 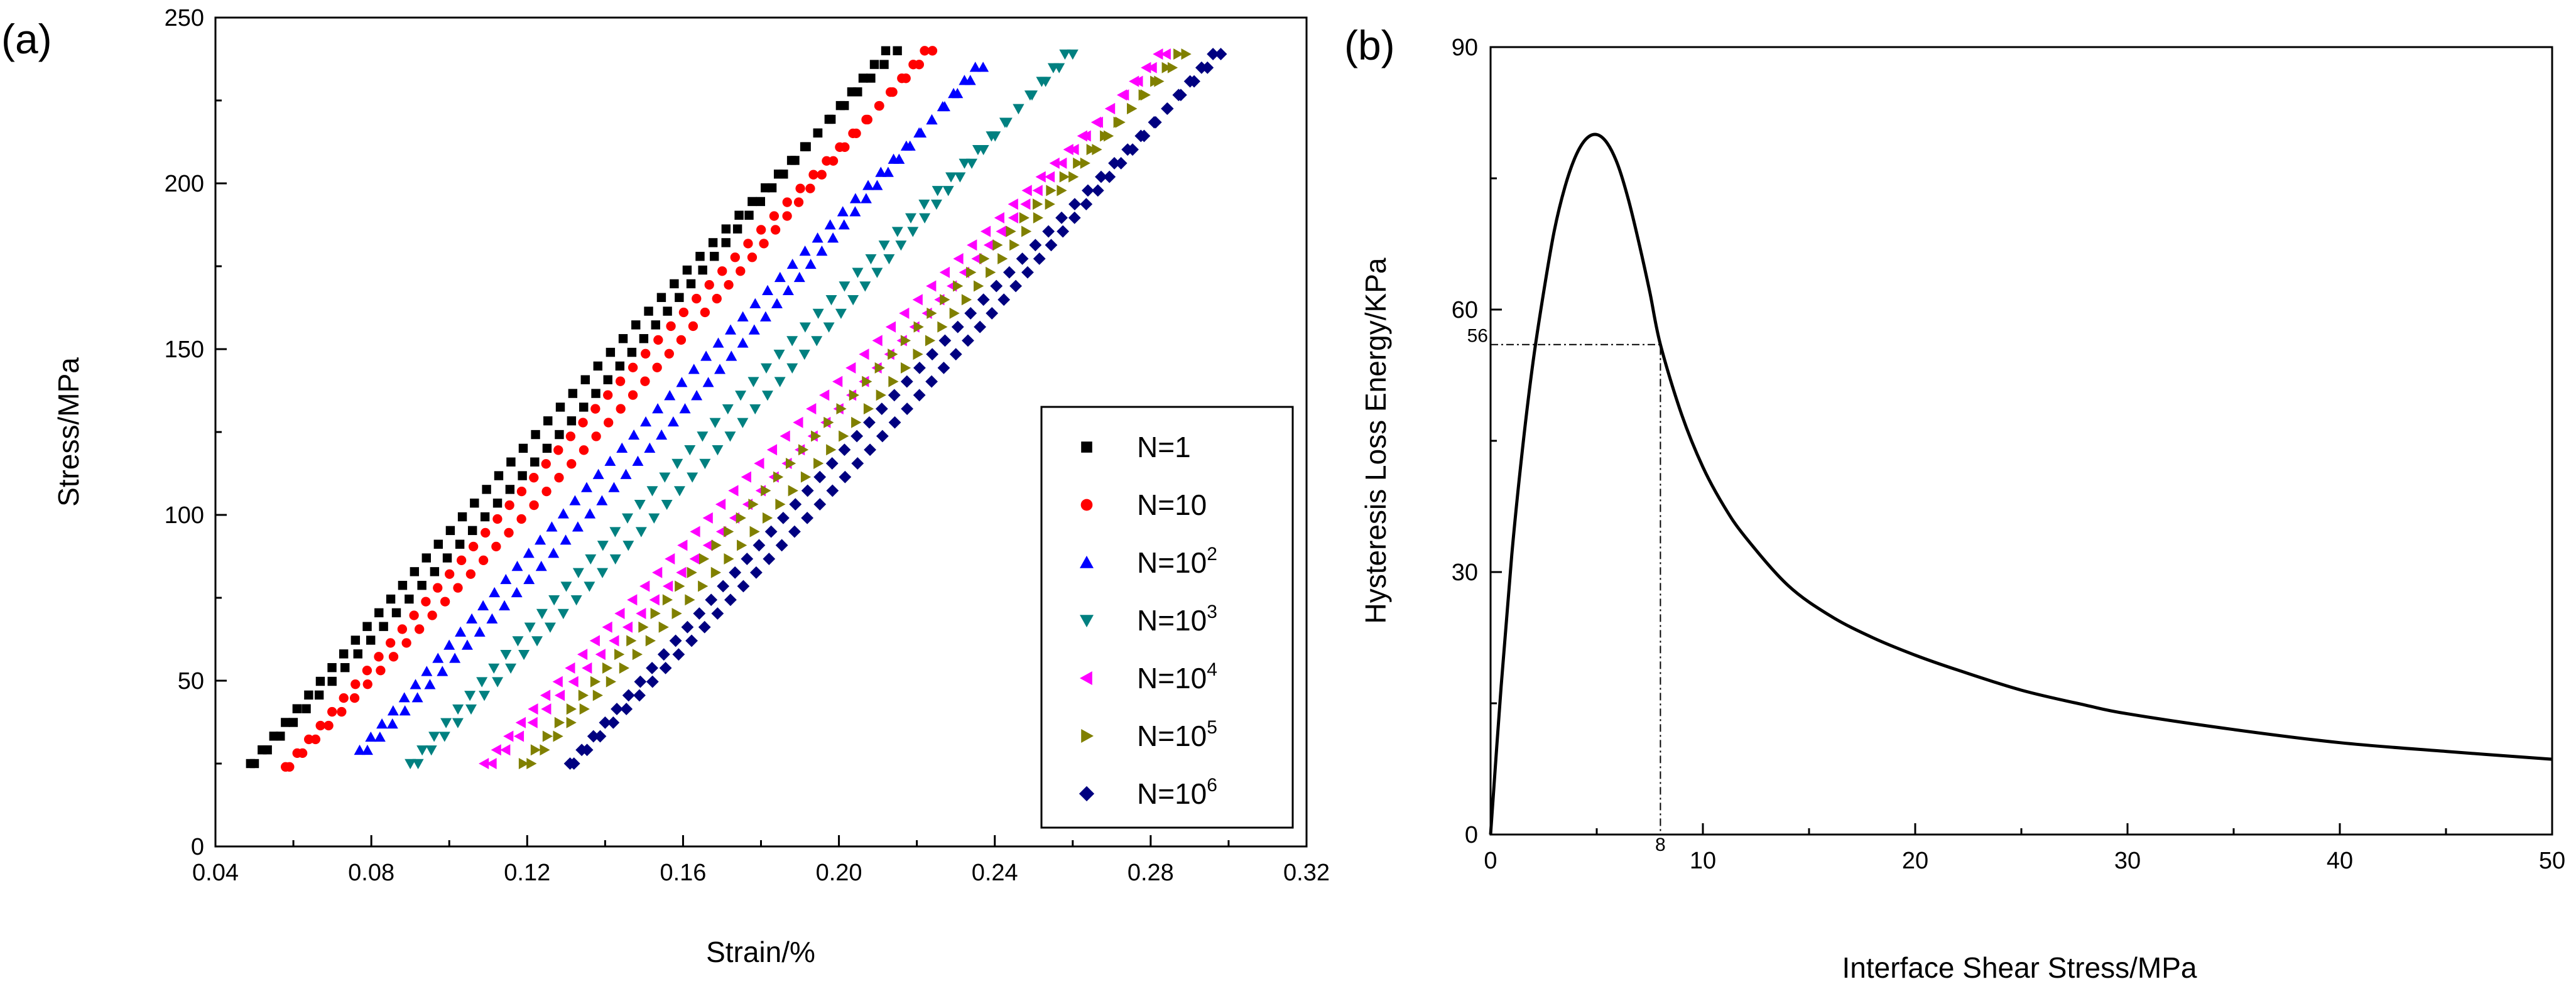 What do you see at coordinates (1471, 835) in the screenshot?
I see `y-tick-label-b: 0` at bounding box center [1471, 835].